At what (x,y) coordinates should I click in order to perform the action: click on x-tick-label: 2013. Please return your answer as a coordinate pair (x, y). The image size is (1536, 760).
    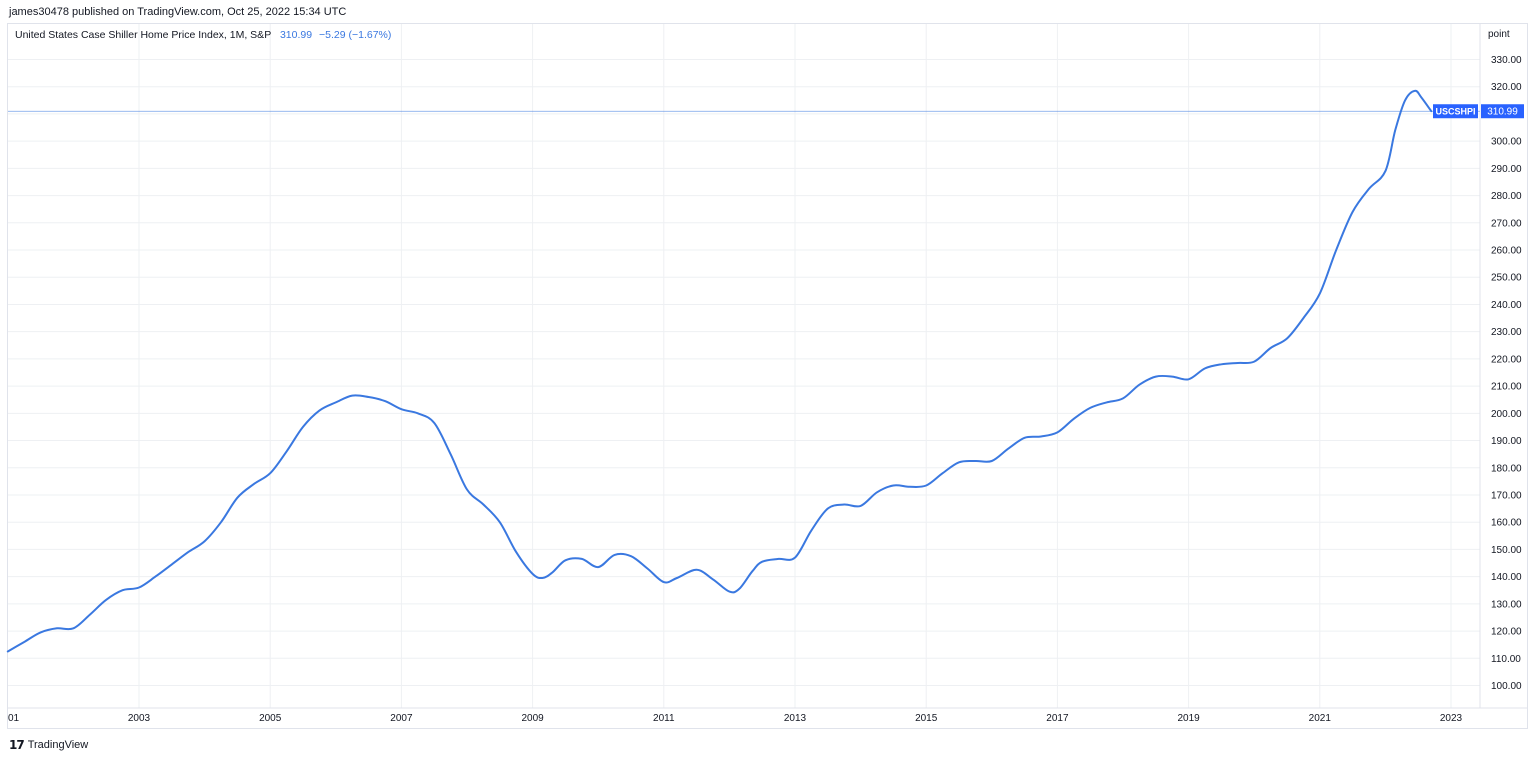
    Looking at the image, I should click on (795, 718).